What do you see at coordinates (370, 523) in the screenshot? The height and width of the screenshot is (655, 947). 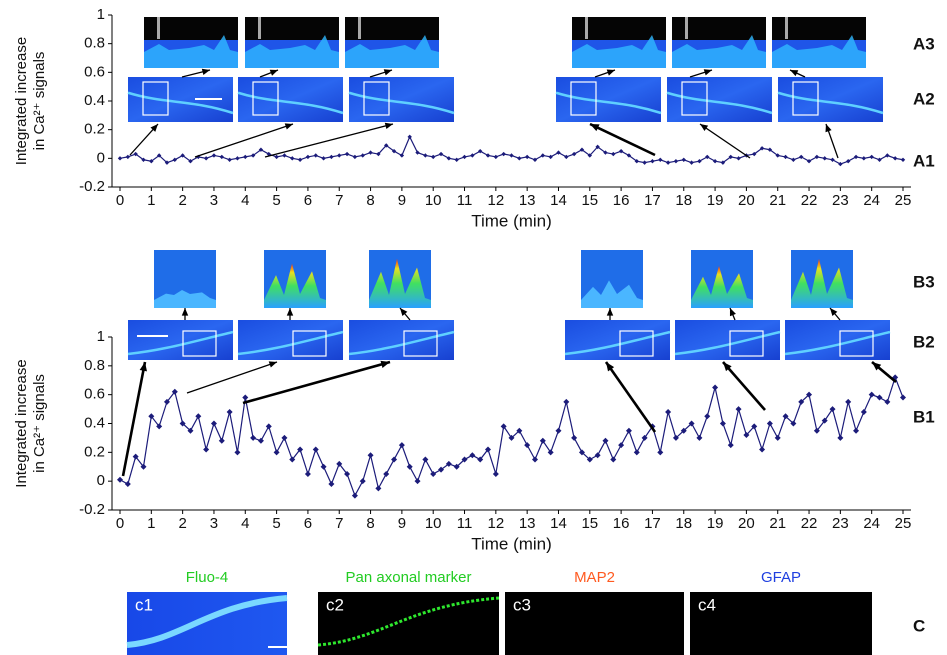 I see `x-tick-label: 8` at bounding box center [370, 523].